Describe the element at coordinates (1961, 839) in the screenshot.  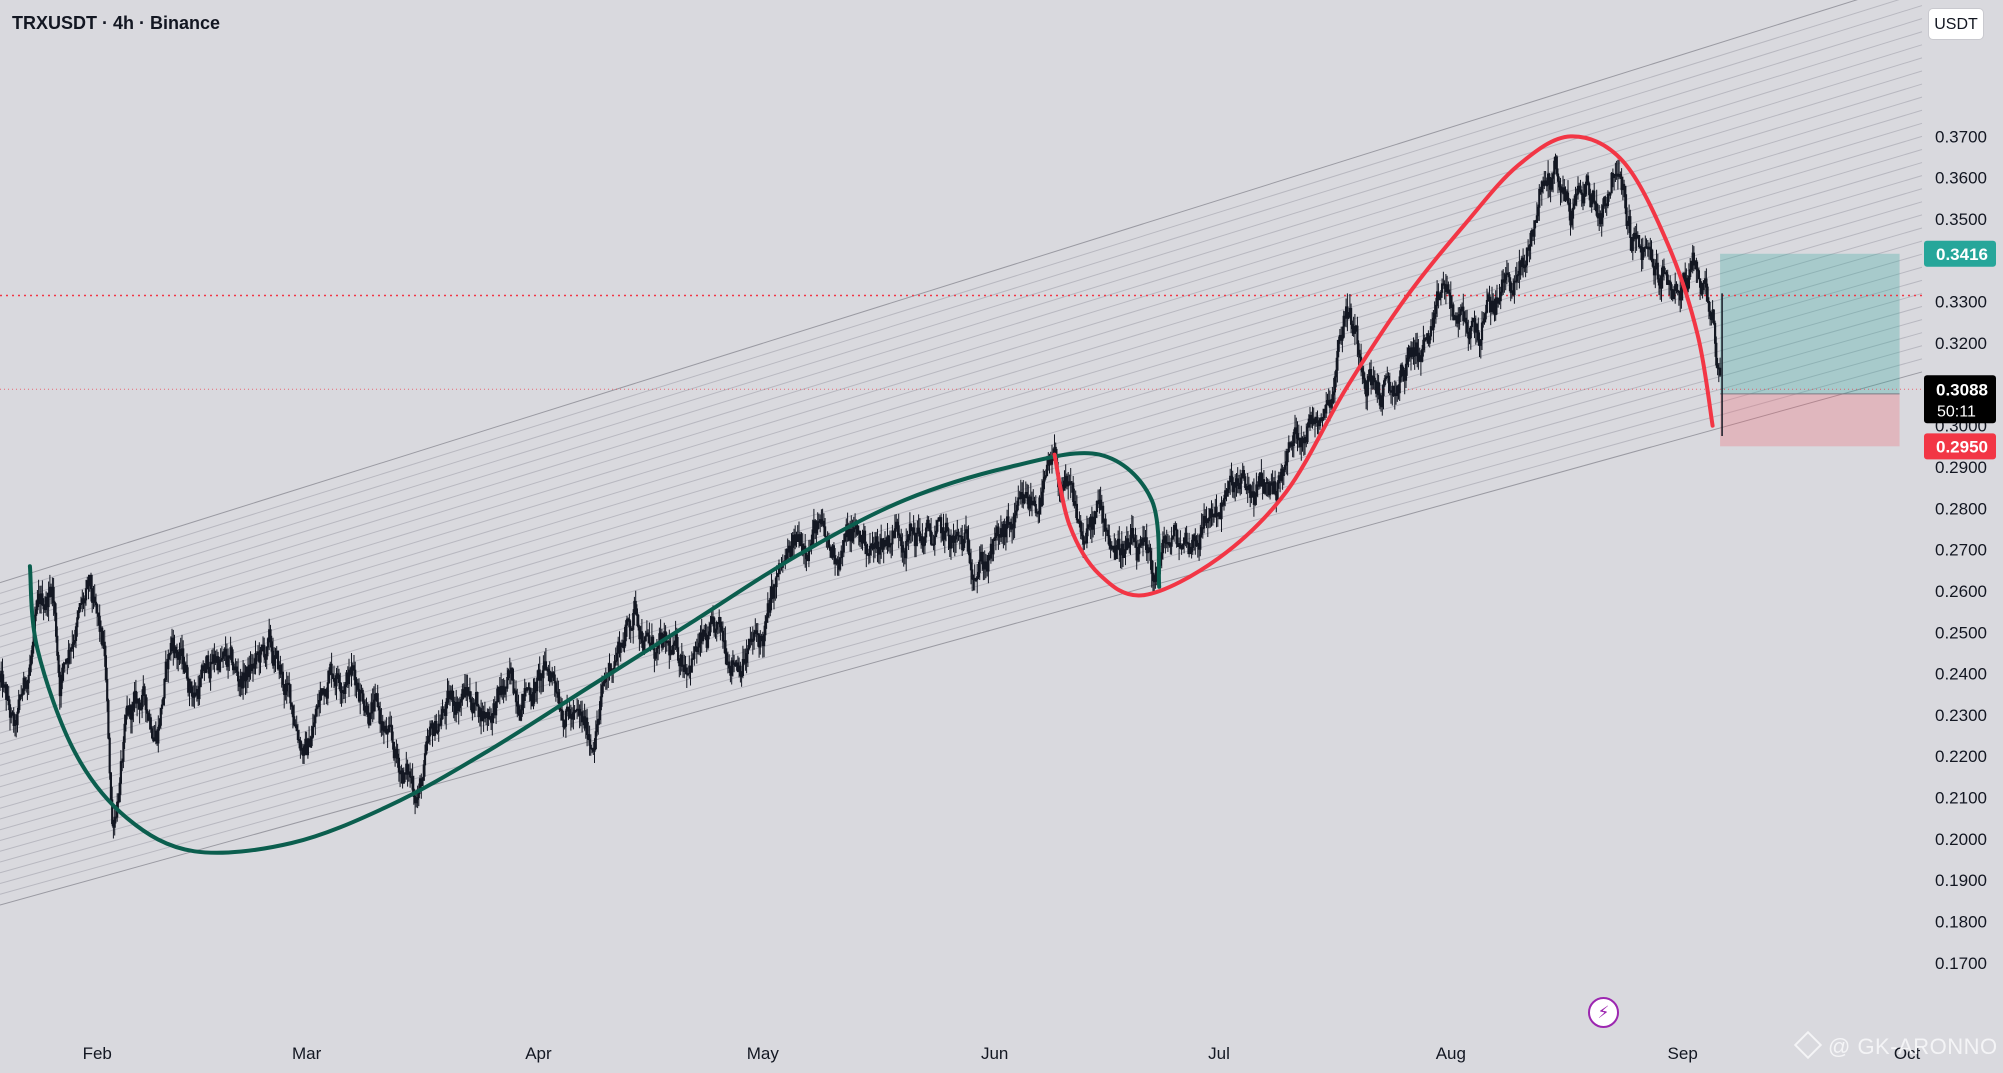
I see `price-tick-label: 0.2000` at that location.